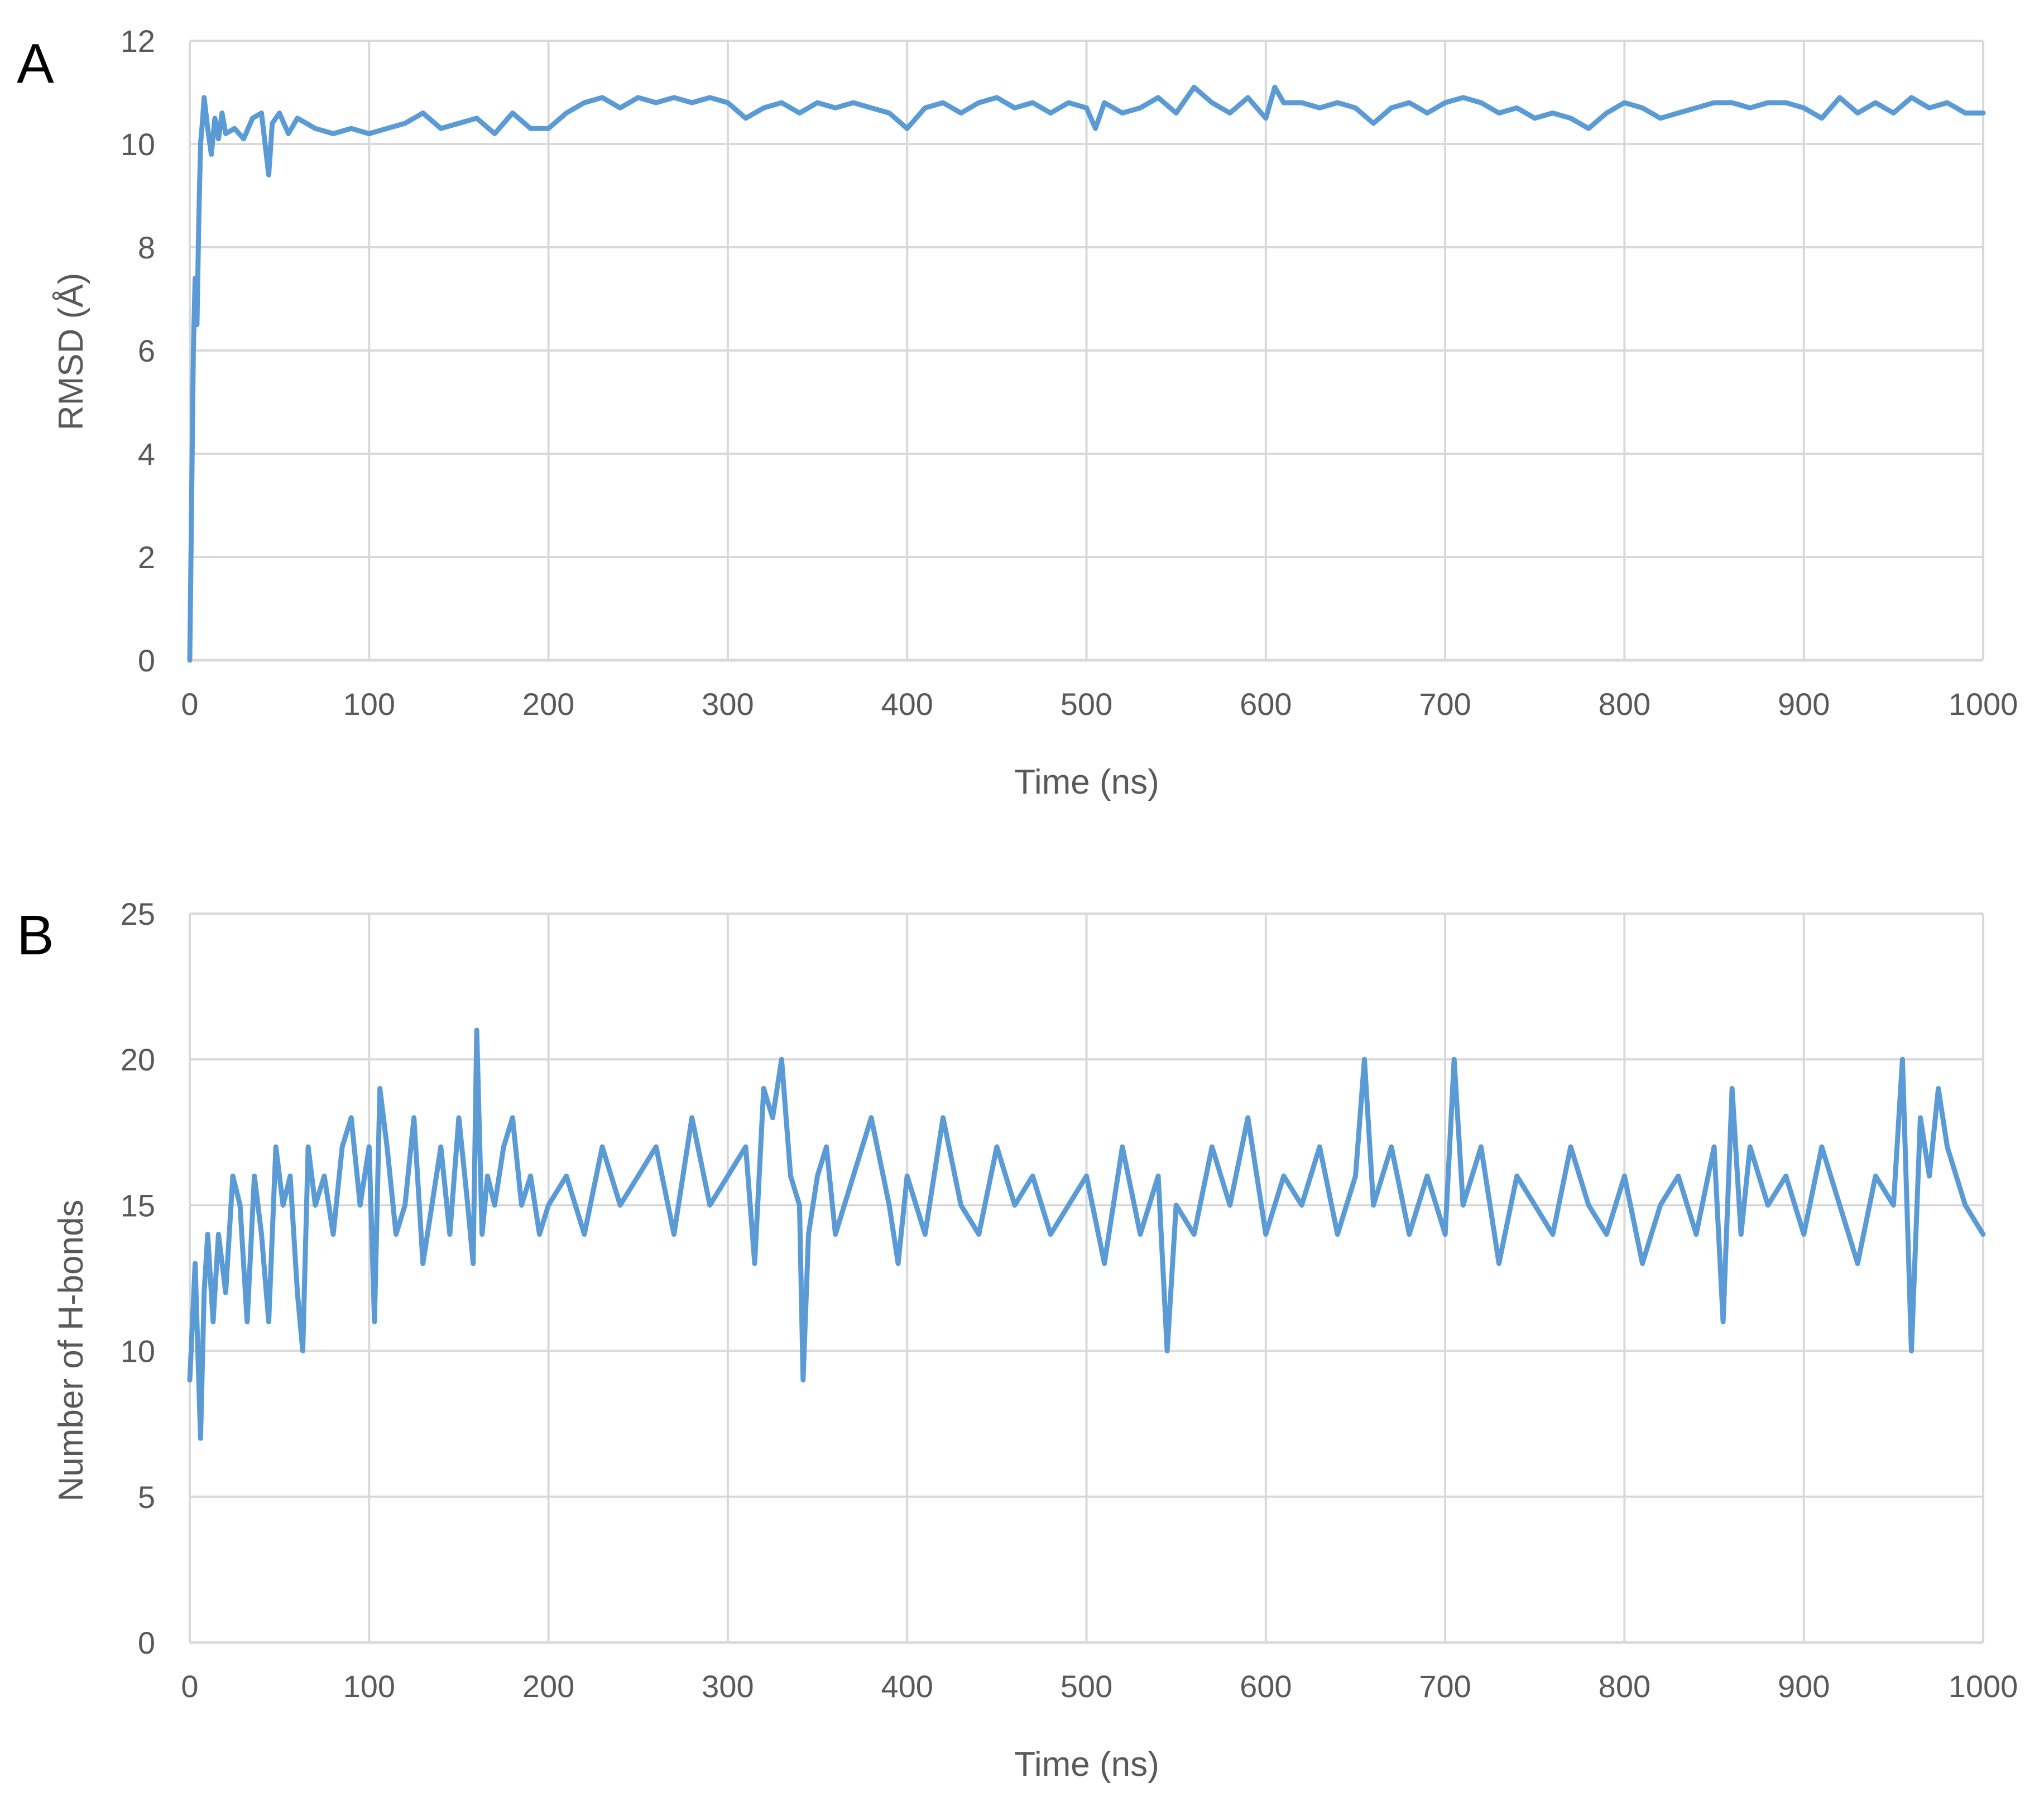  Describe the element at coordinates (146, 454) in the screenshot. I see `y-tick-label: 4` at that location.